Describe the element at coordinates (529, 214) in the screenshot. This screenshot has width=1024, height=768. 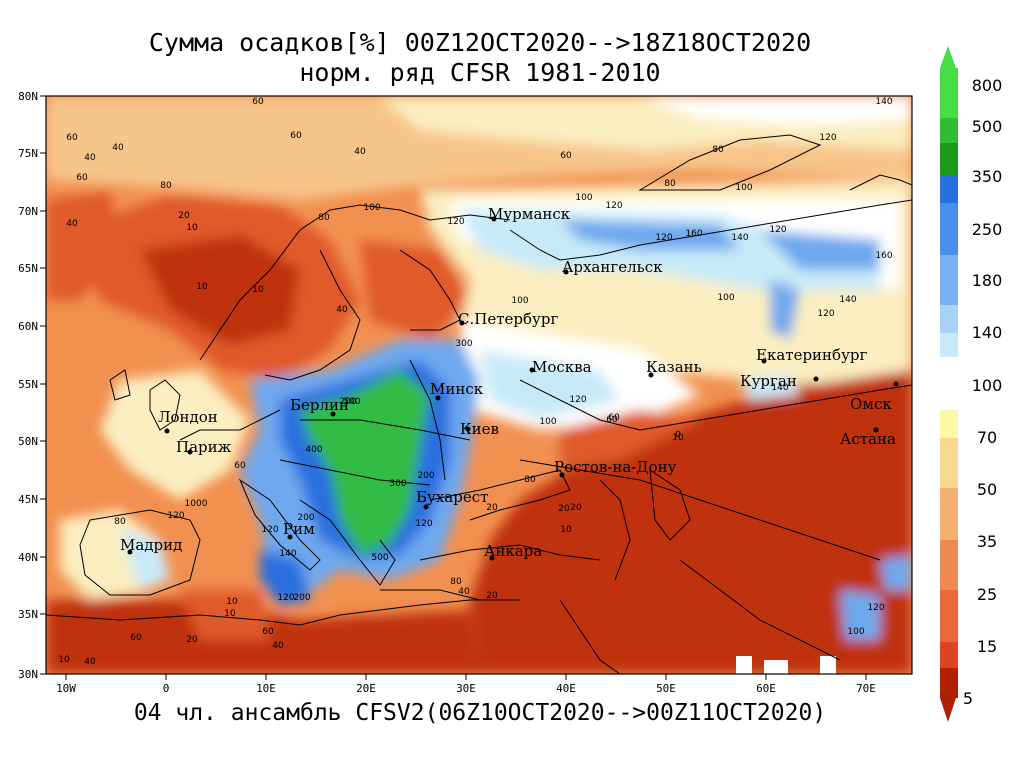
I see `city-murmansk: Мурманск` at that location.